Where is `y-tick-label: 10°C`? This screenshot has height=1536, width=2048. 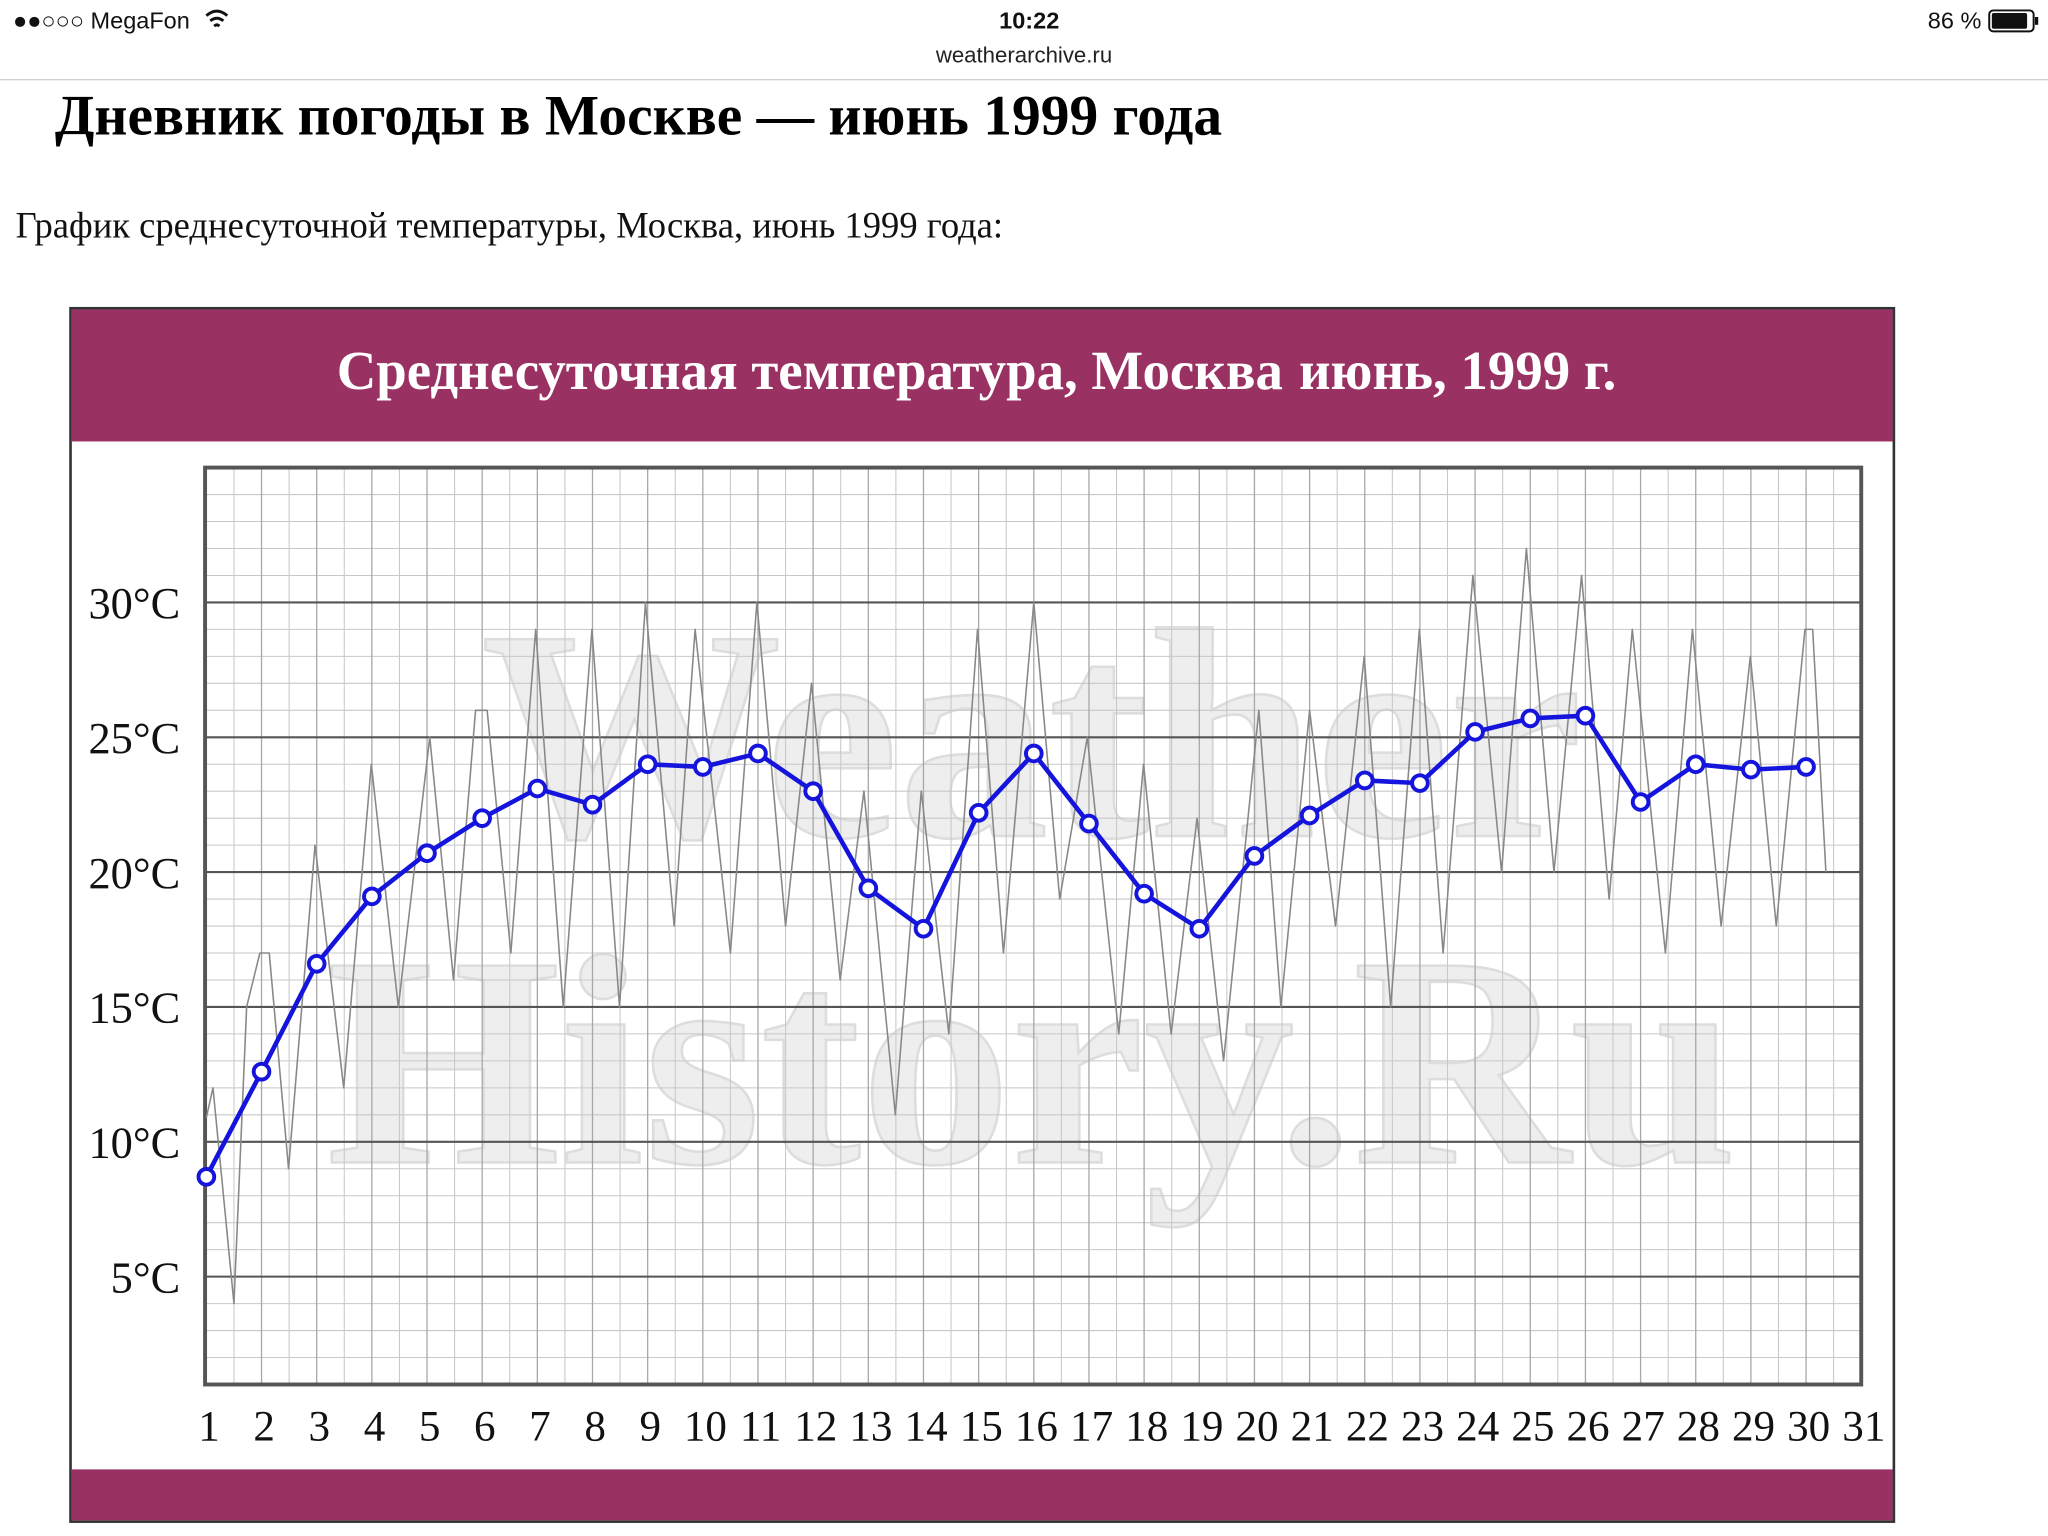
y-tick-label: 10°C is located at coordinates (134, 1142).